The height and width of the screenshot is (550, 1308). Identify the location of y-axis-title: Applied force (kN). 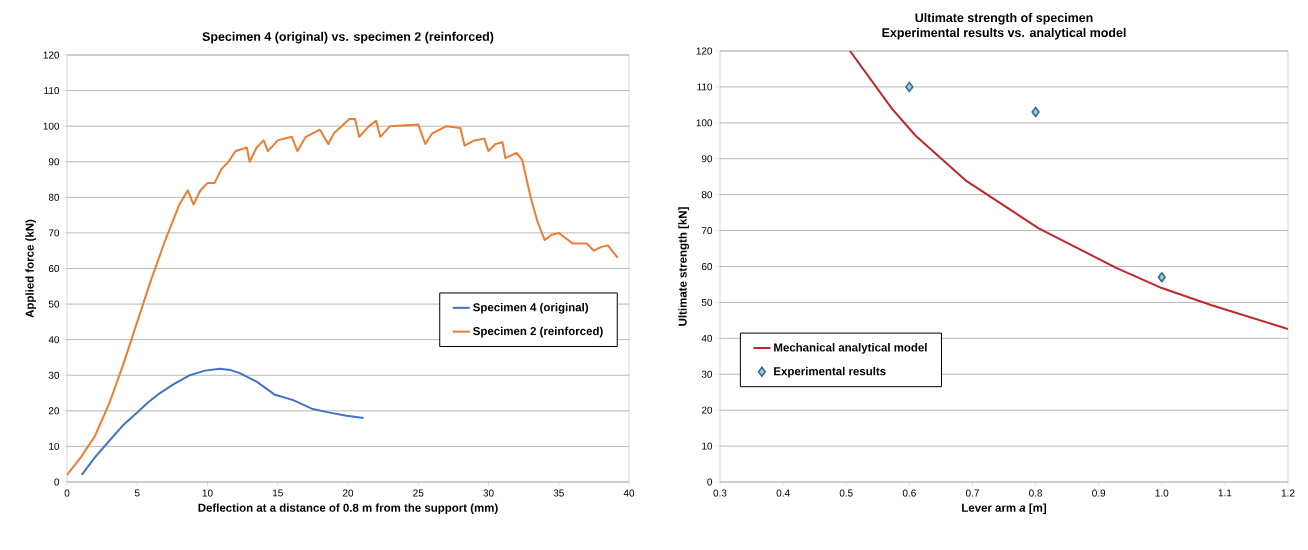
(31, 268).